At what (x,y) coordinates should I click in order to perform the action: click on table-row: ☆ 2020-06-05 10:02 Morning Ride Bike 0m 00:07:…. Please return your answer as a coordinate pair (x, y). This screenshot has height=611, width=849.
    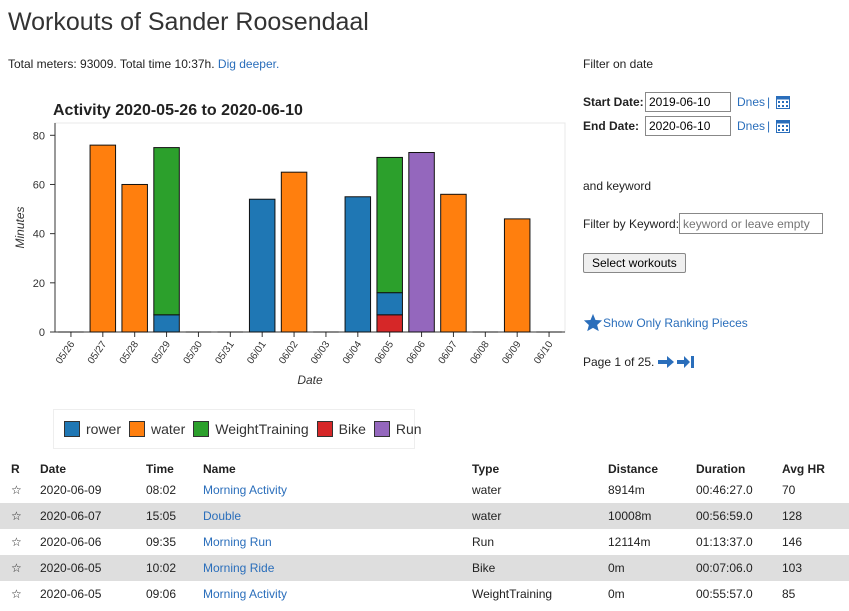
    Looking at the image, I should click on (424, 568).